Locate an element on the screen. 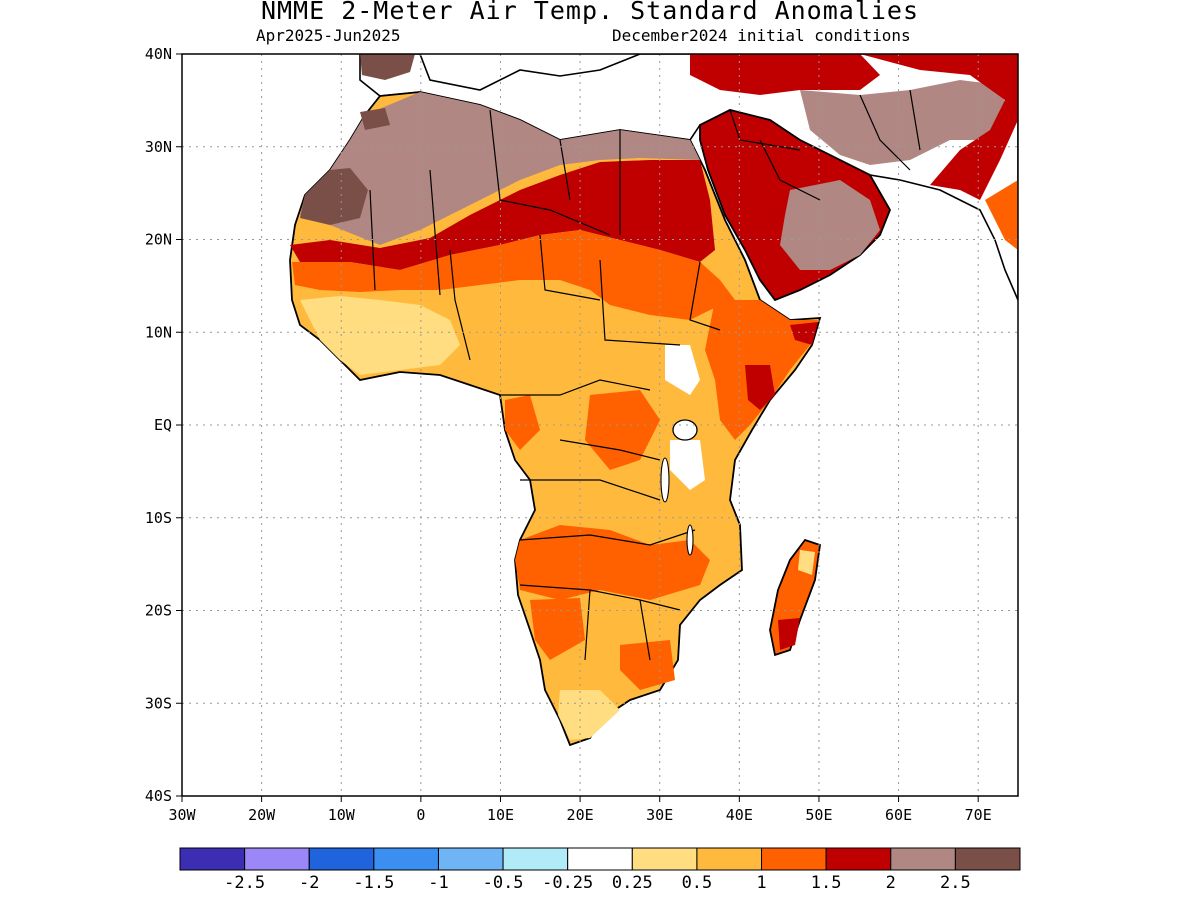  lat-labels: 40N 30N 20N 10N EQ 10S 20S 30S 40S is located at coordinates (158, 425).